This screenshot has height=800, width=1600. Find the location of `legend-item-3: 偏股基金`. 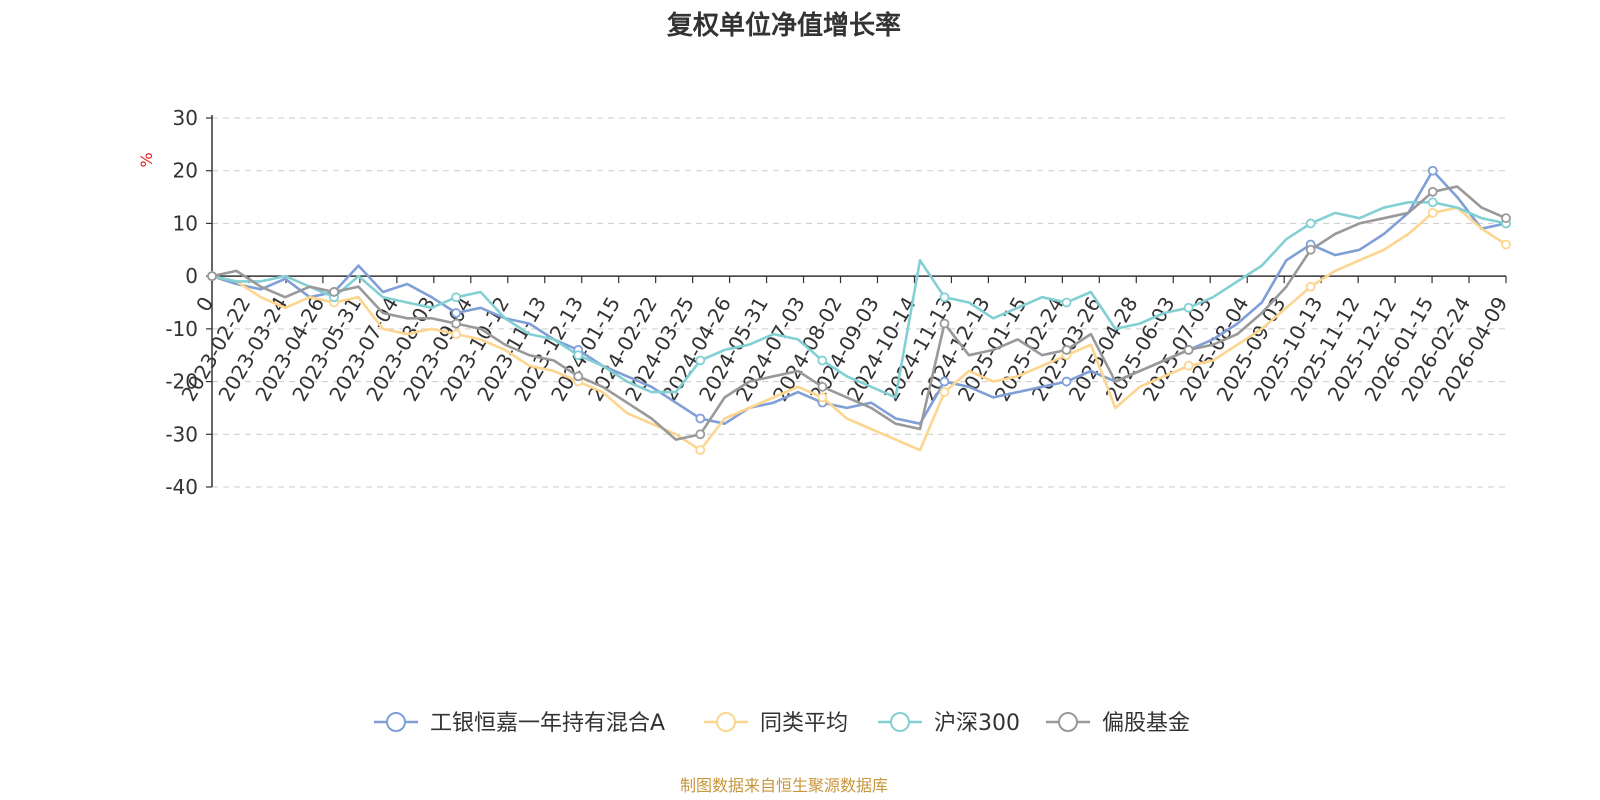

legend-item-3: 偏股基金 is located at coordinates (1118, 723).